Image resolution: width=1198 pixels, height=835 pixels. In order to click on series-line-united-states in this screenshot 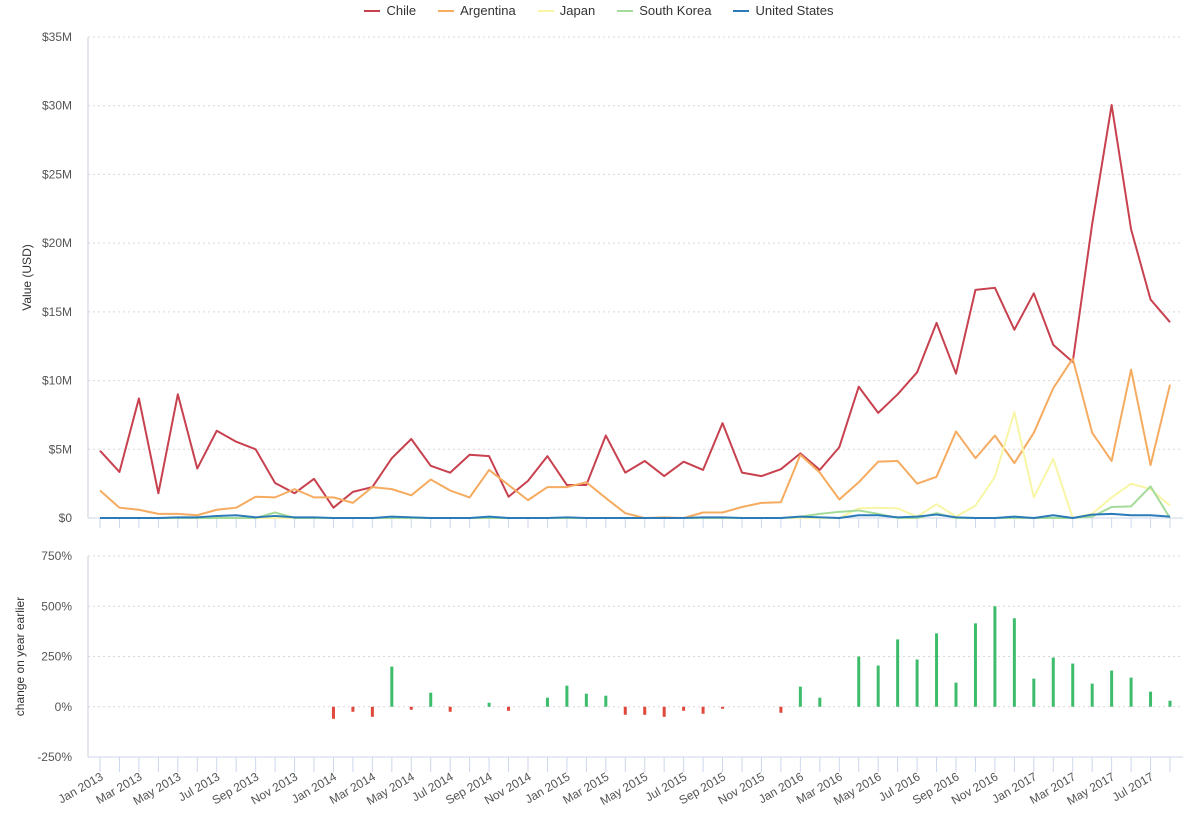, I will do `click(635, 515)`.